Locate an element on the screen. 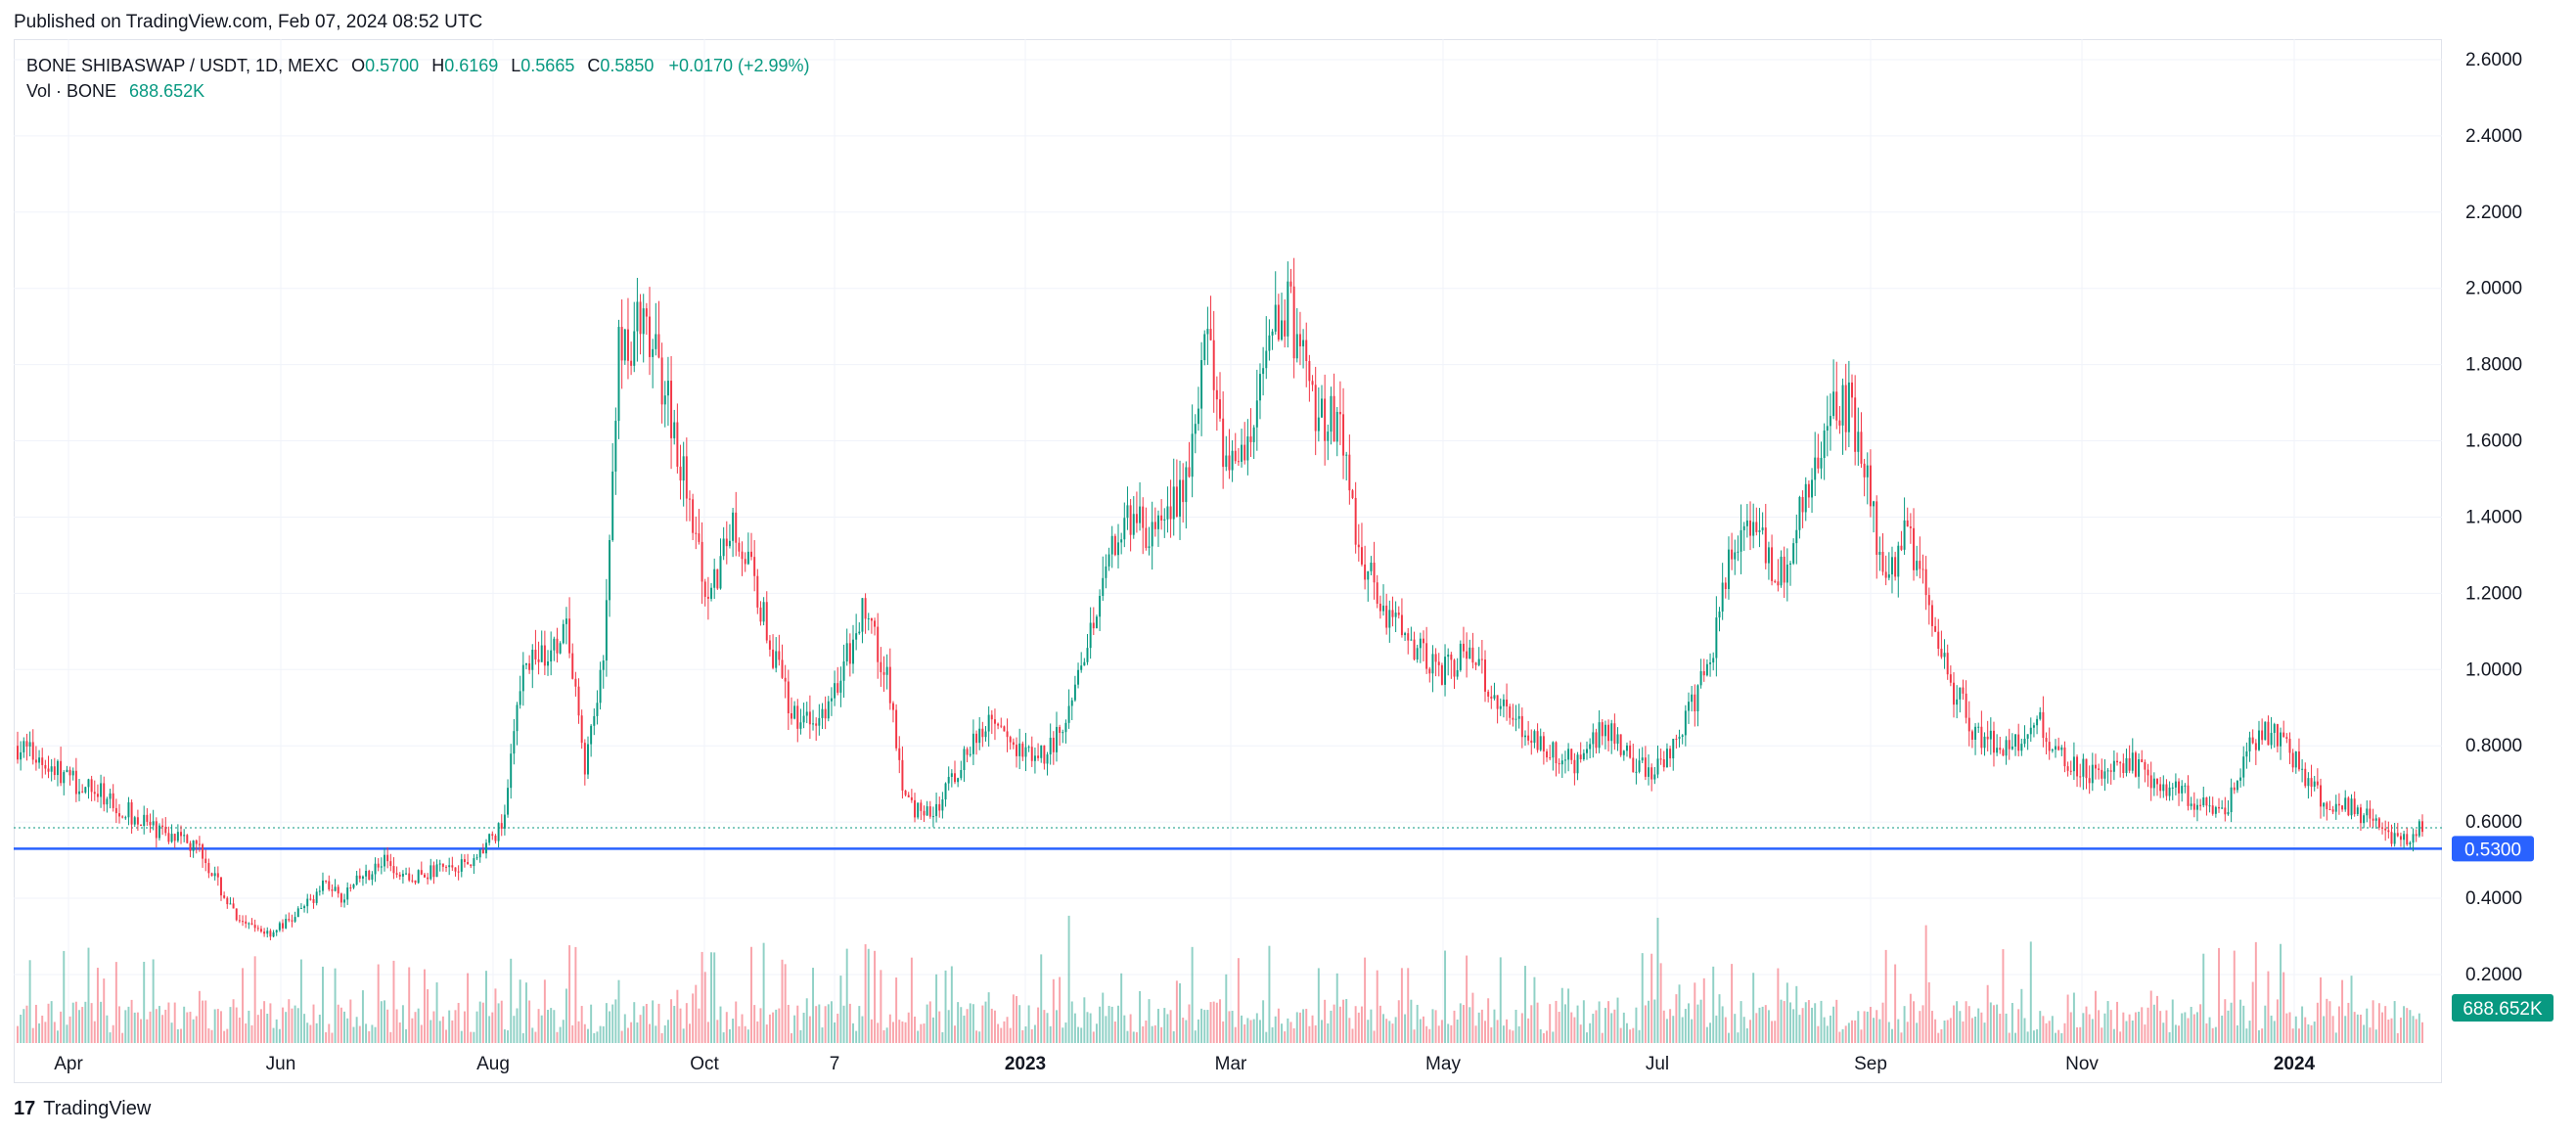 The width and height of the screenshot is (2576, 1136). price-tick-label: 0.8000 is located at coordinates (2493, 746).